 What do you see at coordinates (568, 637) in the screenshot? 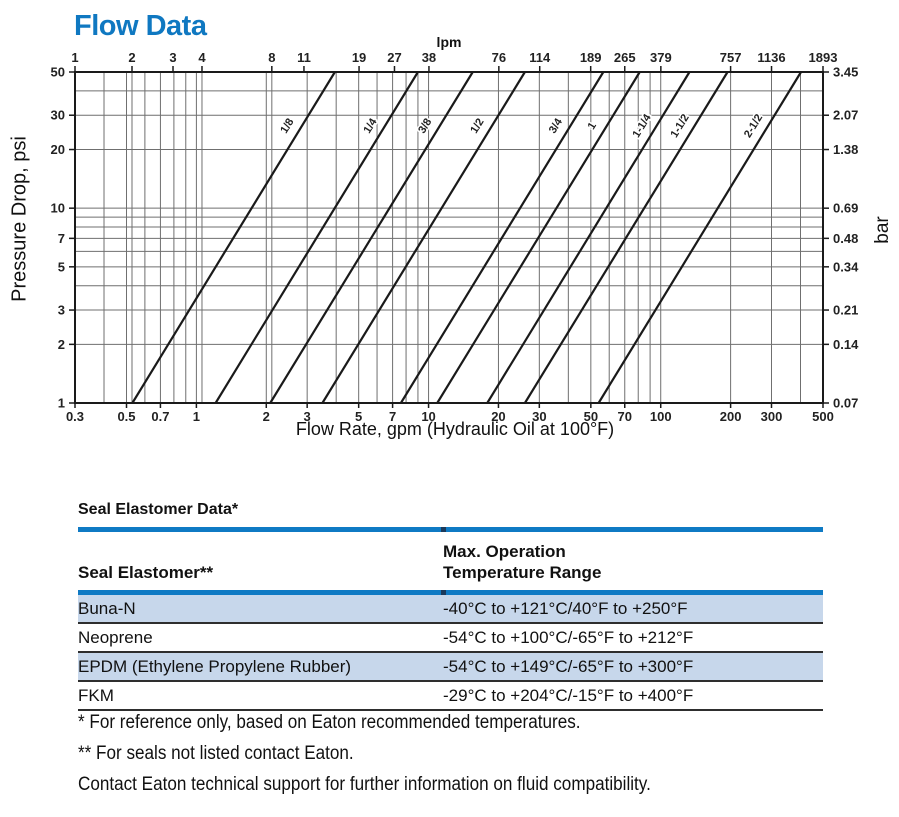
I see `cell-temp-range: -54°C to +100°C/-65°F to +212°F` at bounding box center [568, 637].